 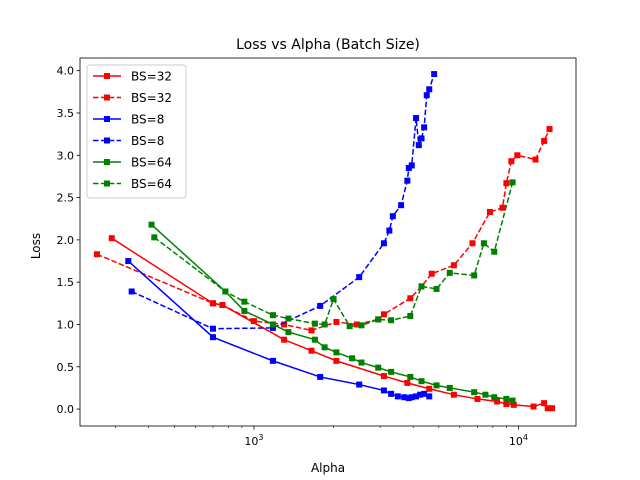 I want to click on legend-label-1: BS=32, so click(x=151, y=77).